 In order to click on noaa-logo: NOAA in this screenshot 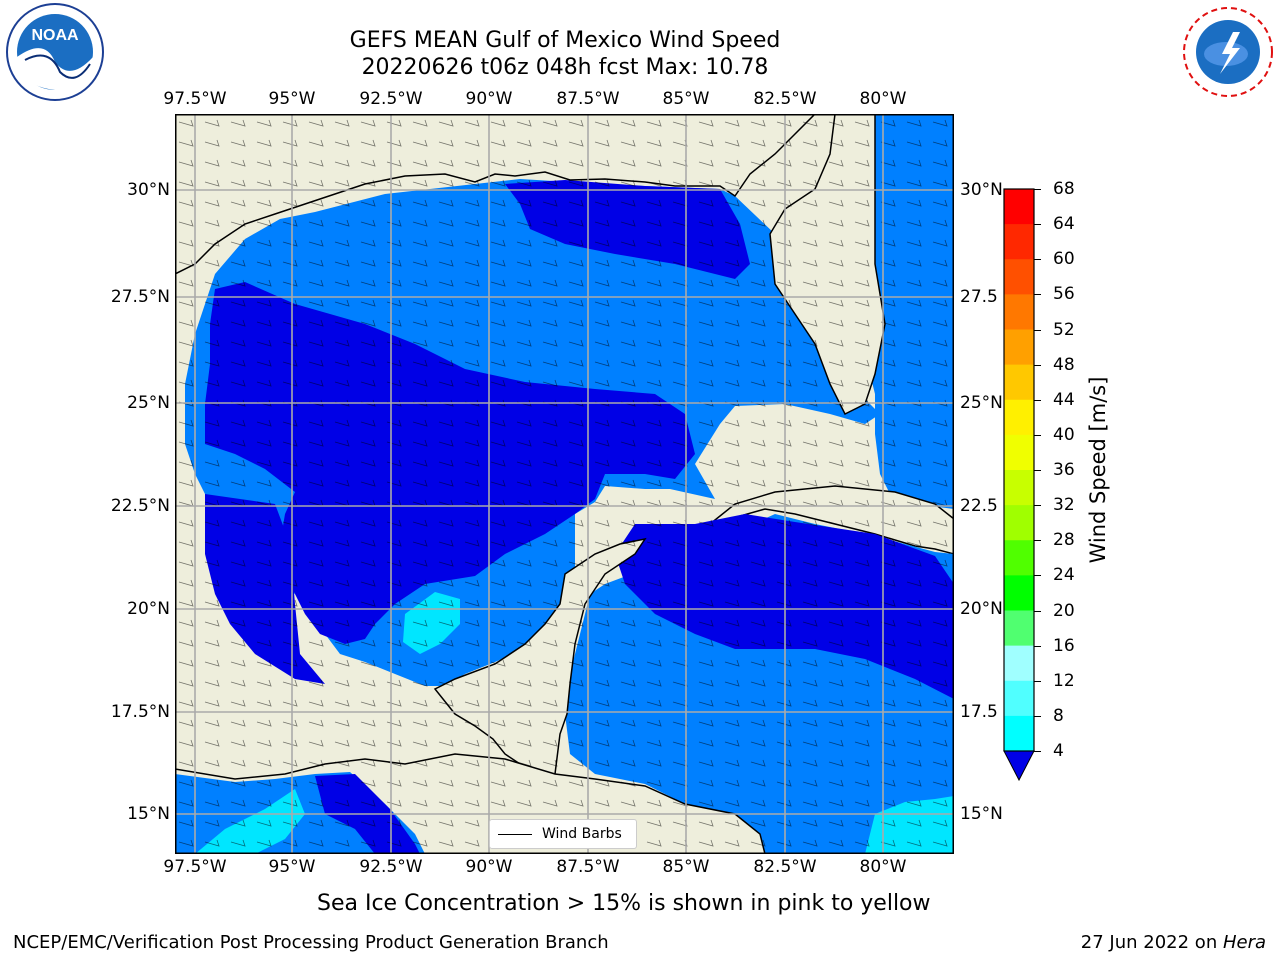, I will do `click(55, 54)`.